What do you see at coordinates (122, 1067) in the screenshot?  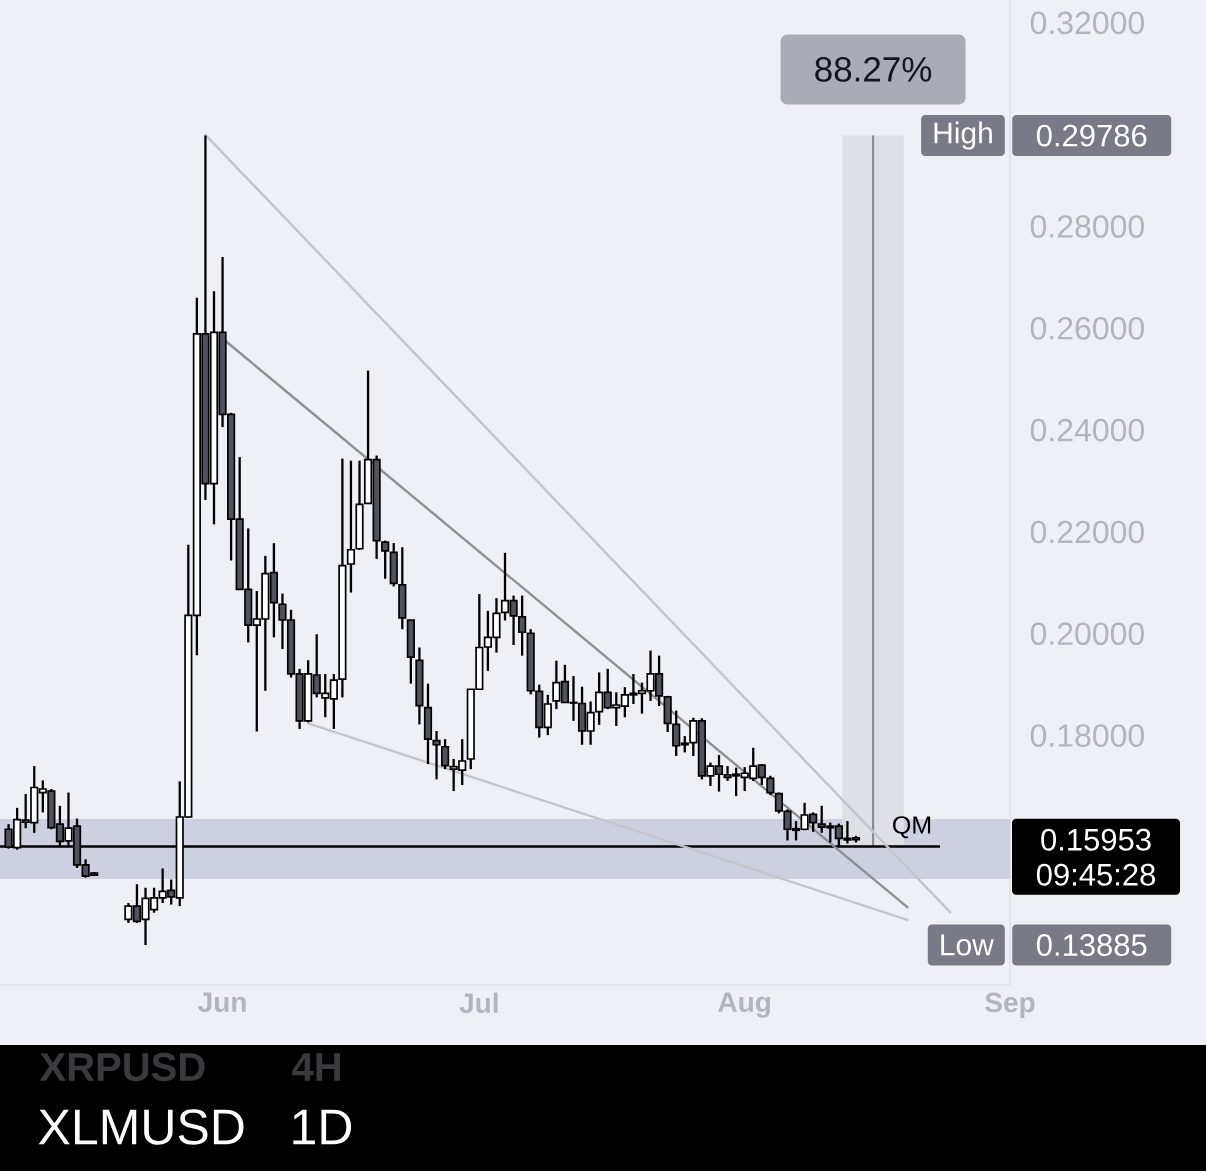 I see `text: XRPUSD` at bounding box center [122, 1067].